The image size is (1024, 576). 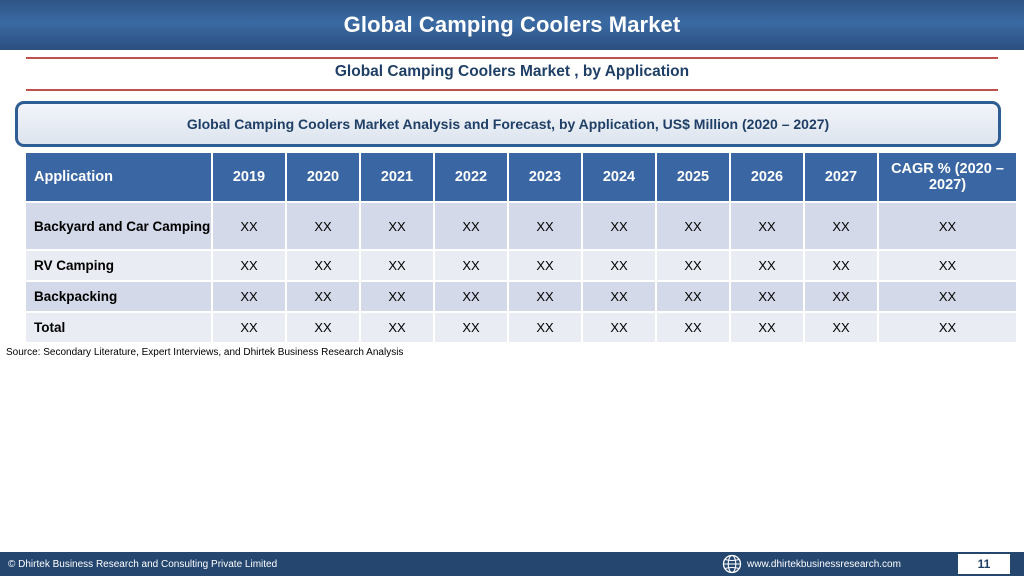 What do you see at coordinates (947, 177) in the screenshot?
I see `header-cell-cagr: CAGR % (2020 – 2027)` at bounding box center [947, 177].